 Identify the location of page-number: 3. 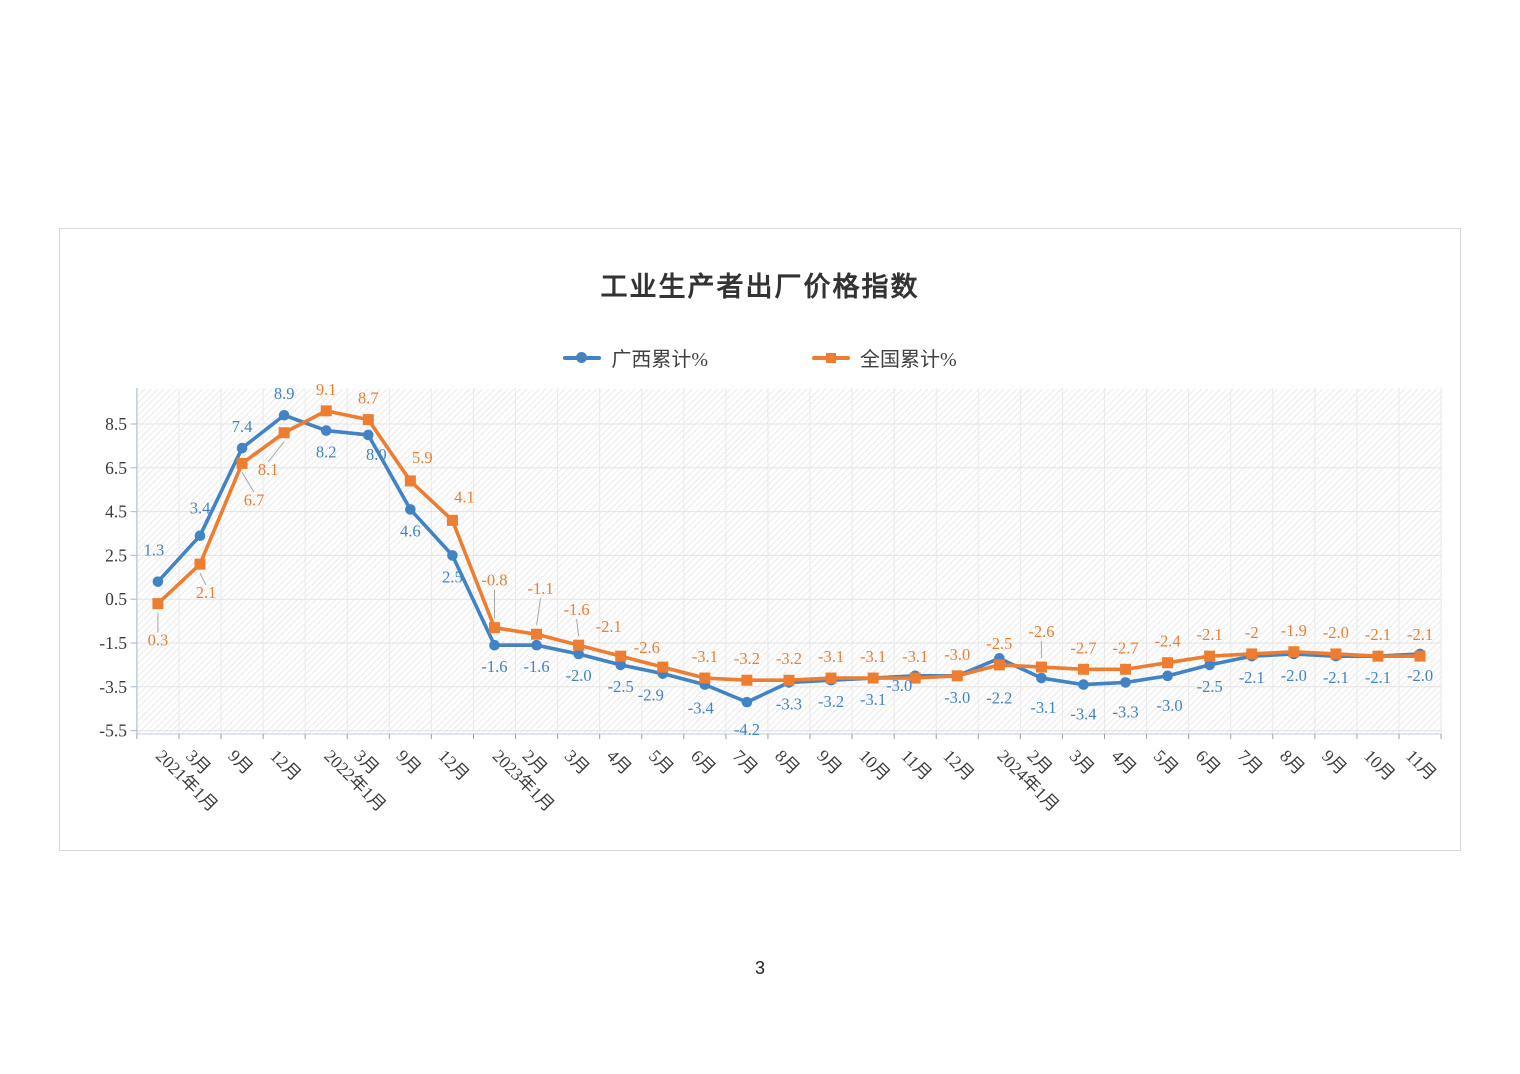
(759, 968).